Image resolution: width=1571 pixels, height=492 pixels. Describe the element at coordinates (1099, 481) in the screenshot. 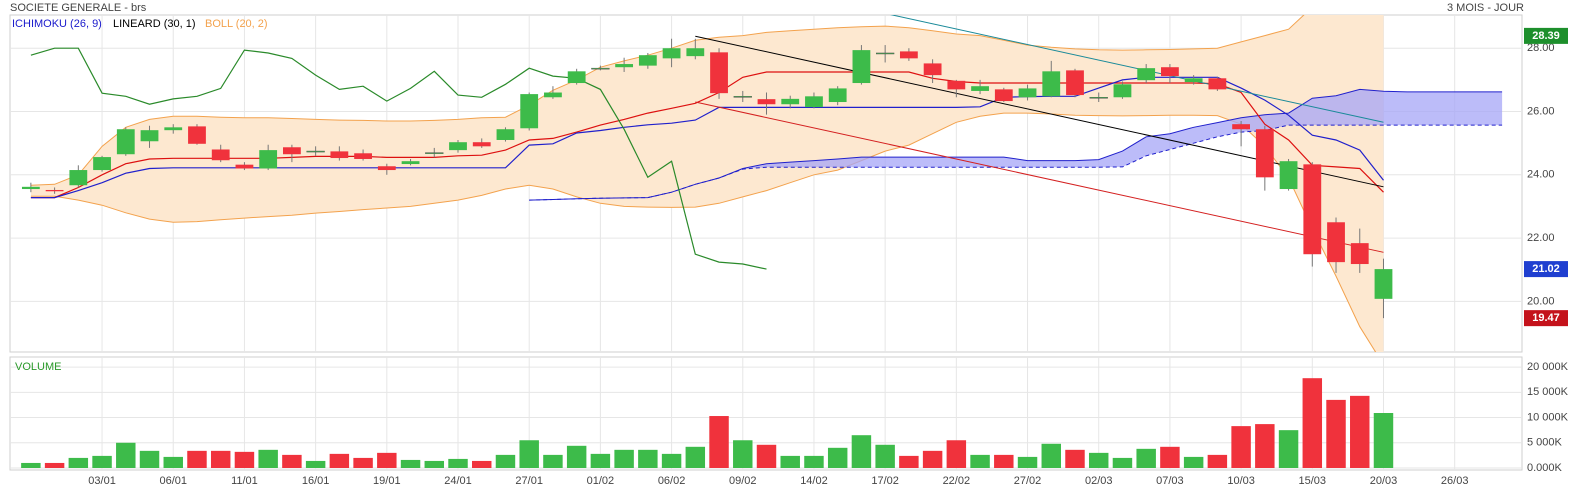

I see `x-tick-label: 02/03` at that location.